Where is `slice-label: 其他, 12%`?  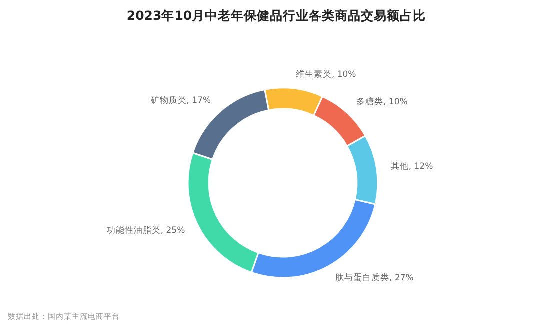 slice-label: 其他, 12% is located at coordinates (412, 166).